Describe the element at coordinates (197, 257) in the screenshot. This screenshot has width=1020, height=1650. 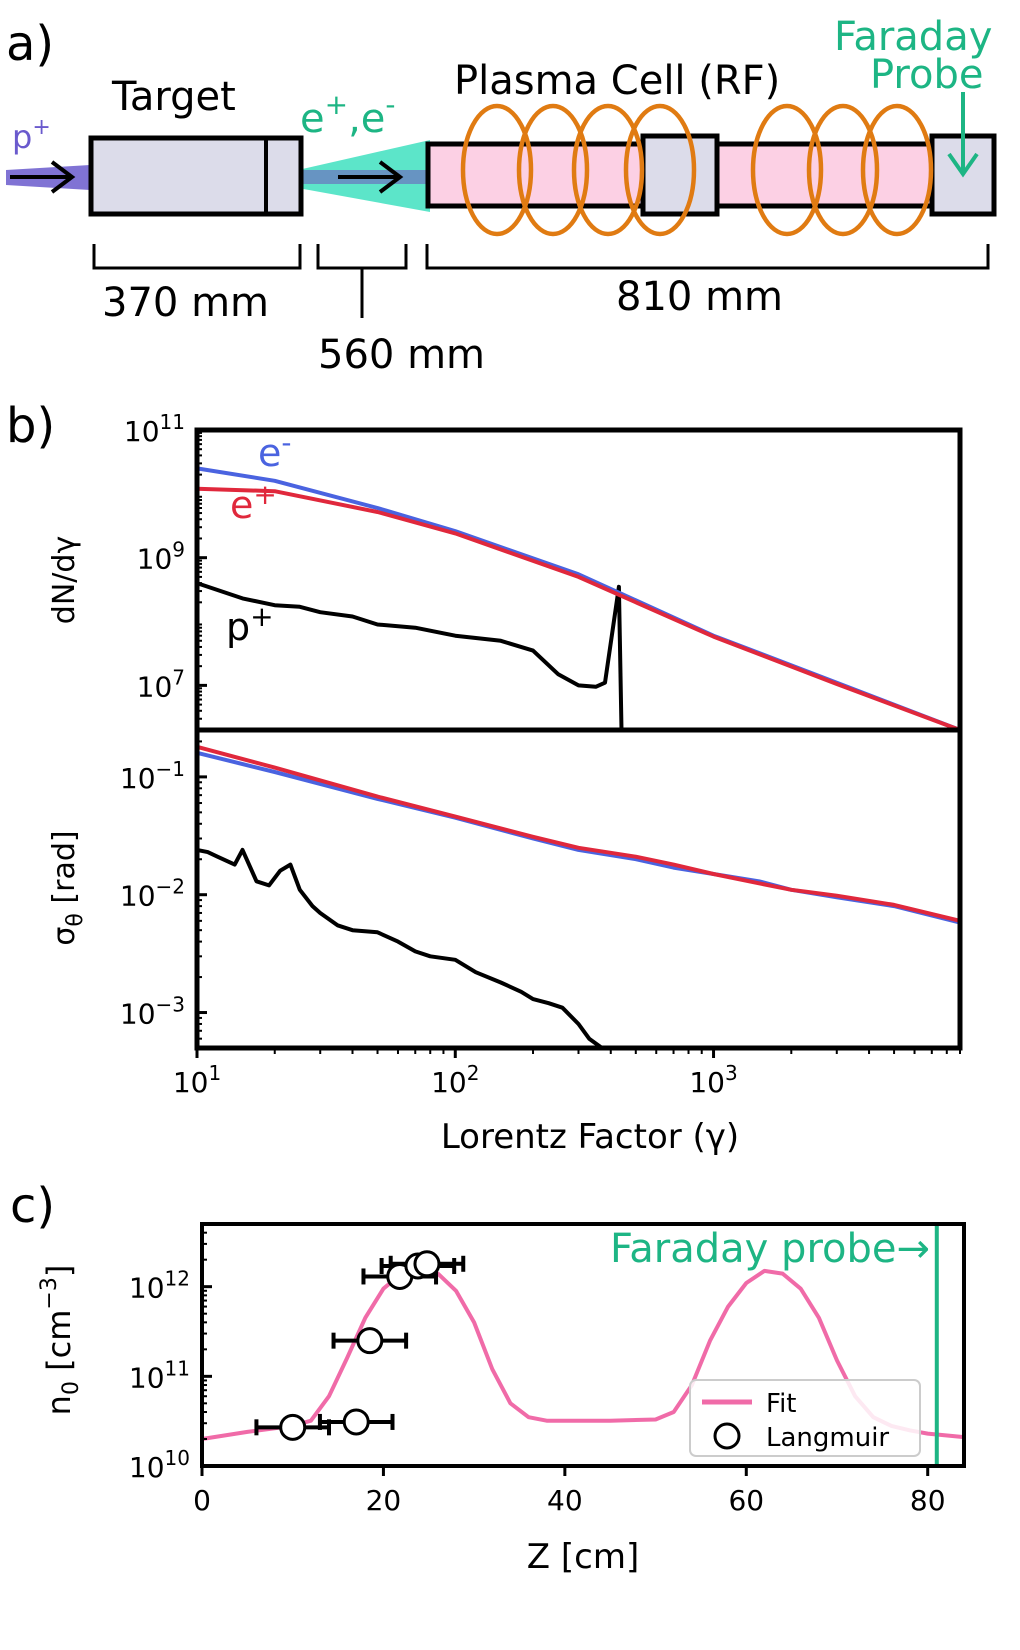
I see `bracket-target` at that location.